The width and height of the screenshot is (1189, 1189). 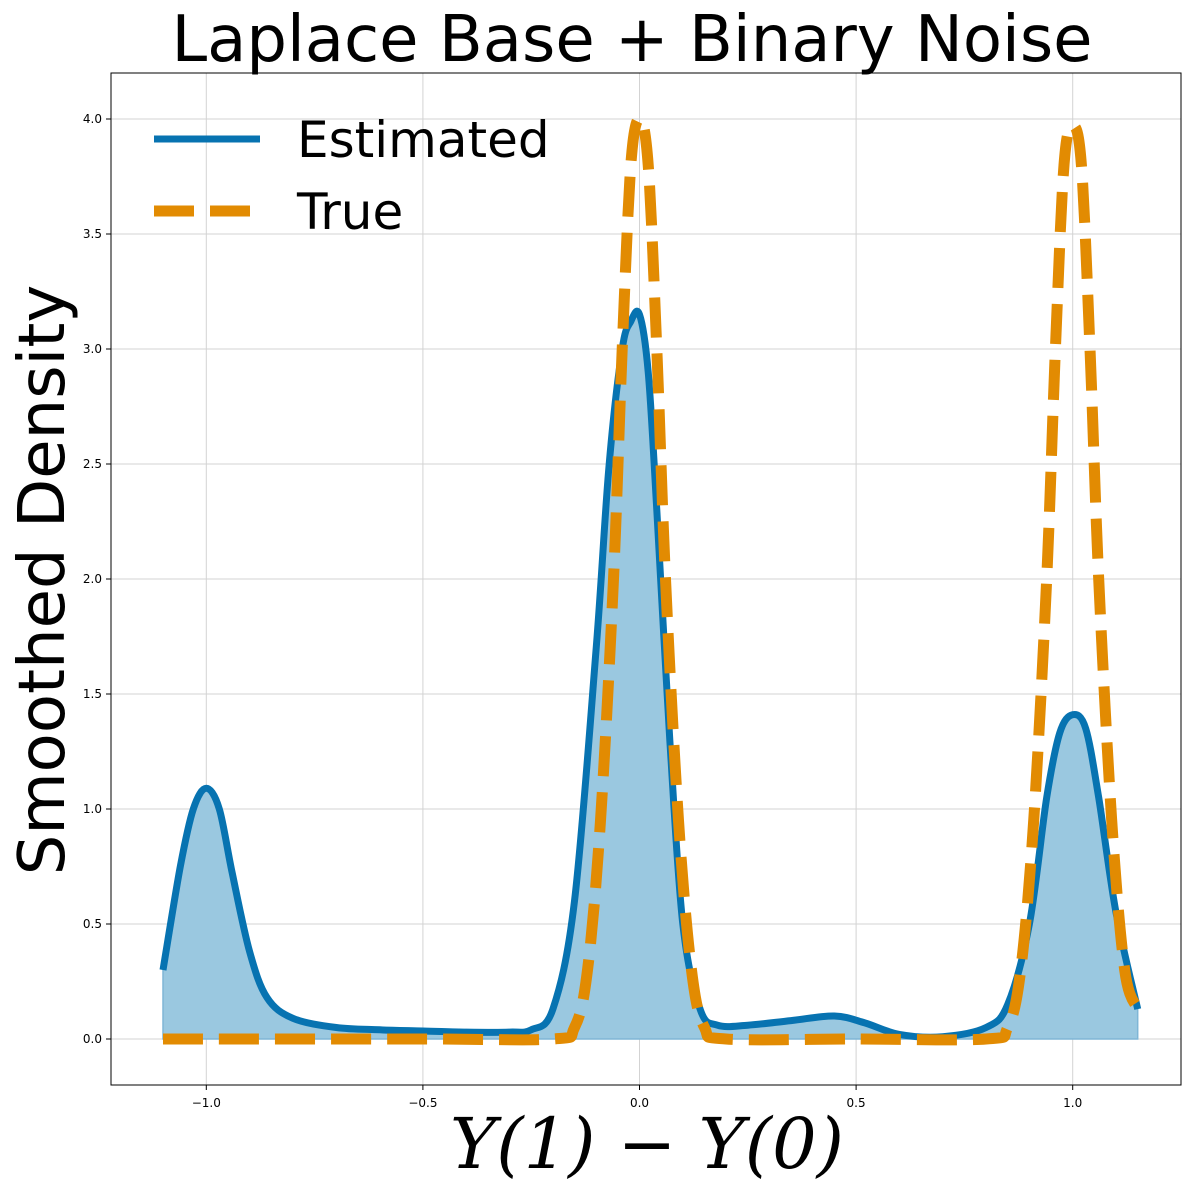 What do you see at coordinates (1072, 1103) in the screenshot?
I see `x-tick-label: 1.0` at bounding box center [1072, 1103].